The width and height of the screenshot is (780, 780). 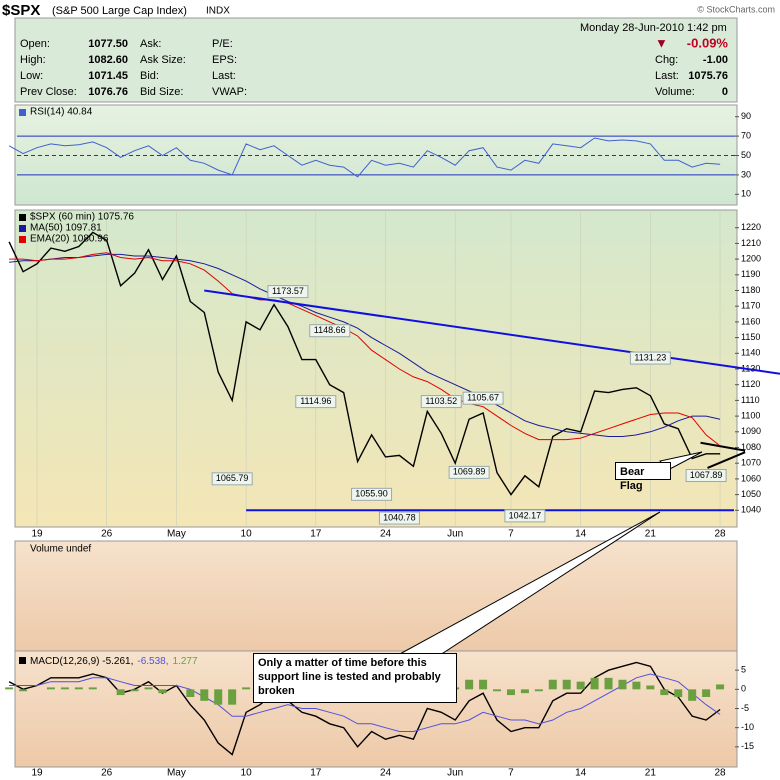 What do you see at coordinates (750, 306) in the screenshot?
I see `y-tick-label: 1170` at bounding box center [750, 306].